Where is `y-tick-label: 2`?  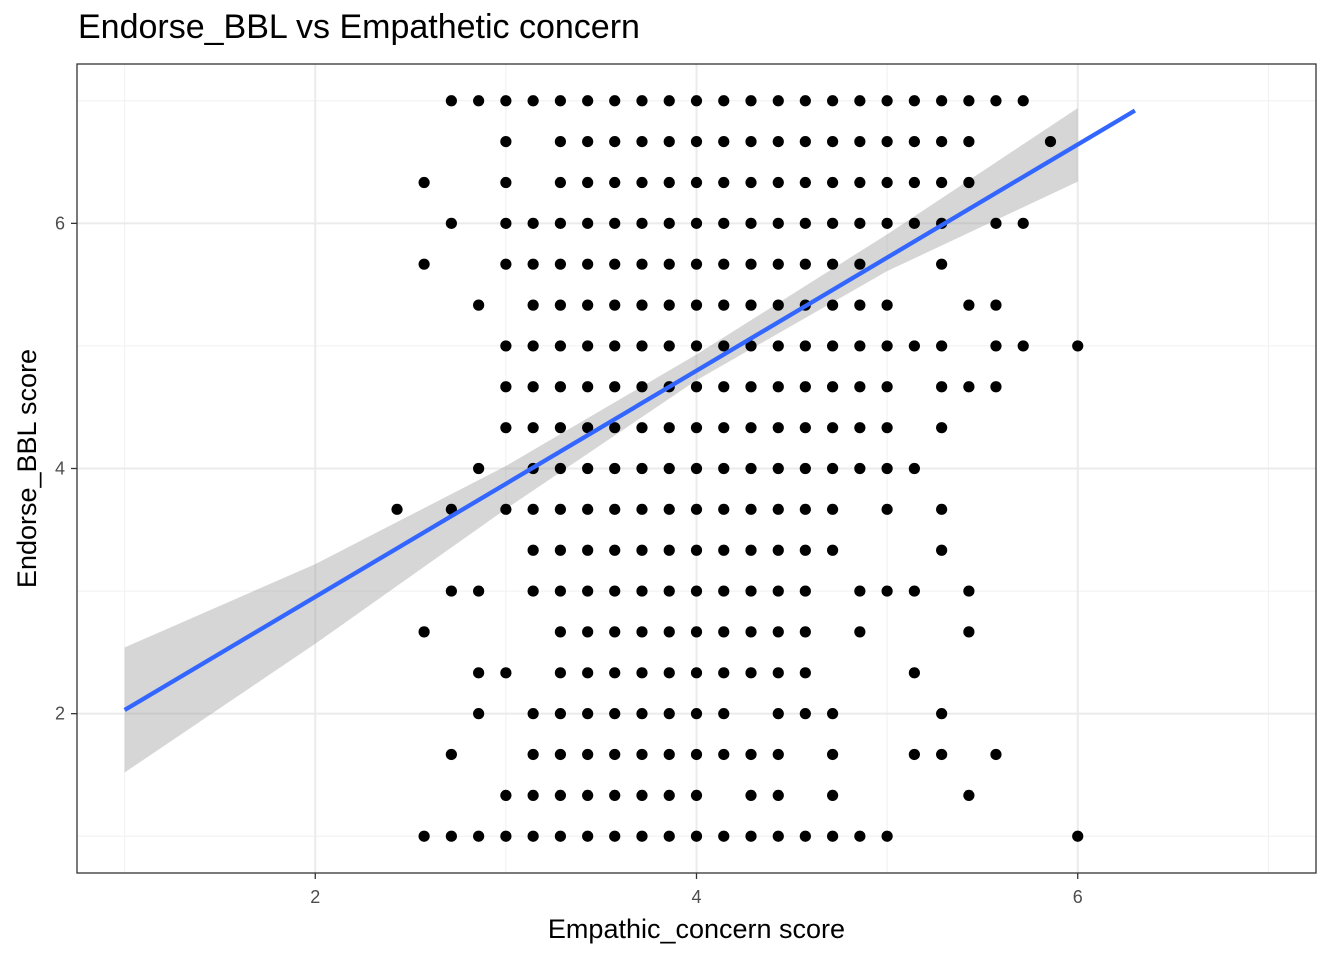
y-tick-label: 2 is located at coordinates (60, 714).